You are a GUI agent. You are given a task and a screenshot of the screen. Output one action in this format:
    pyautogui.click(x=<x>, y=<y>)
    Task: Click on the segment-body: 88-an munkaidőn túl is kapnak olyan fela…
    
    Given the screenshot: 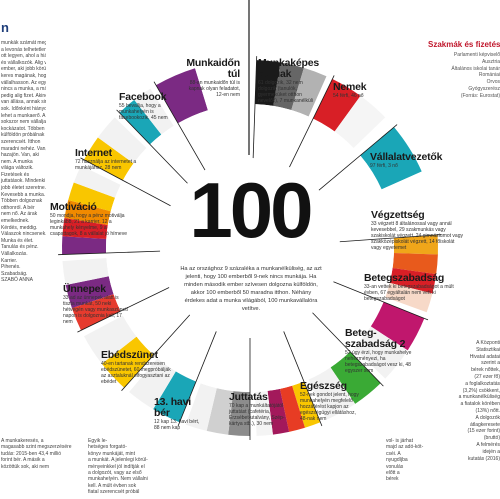 What is the action you would take?
    pyautogui.click(x=214, y=89)
    